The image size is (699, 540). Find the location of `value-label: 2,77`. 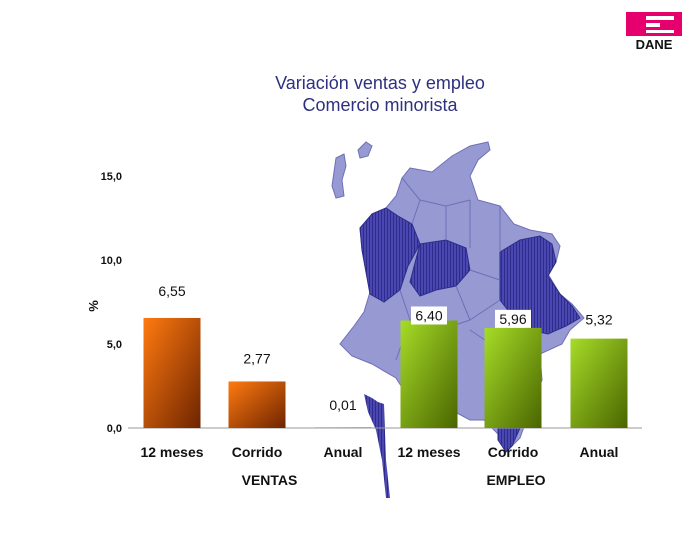

value-label: 2,77 is located at coordinates (256, 358).